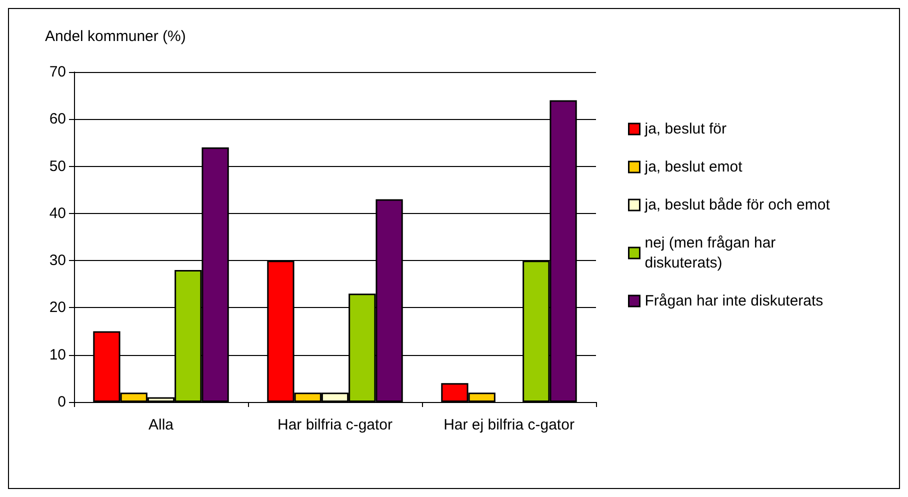 This screenshot has height=497, width=908. Describe the element at coordinates (57, 307) in the screenshot. I see `y-tick-label: 20` at that location.